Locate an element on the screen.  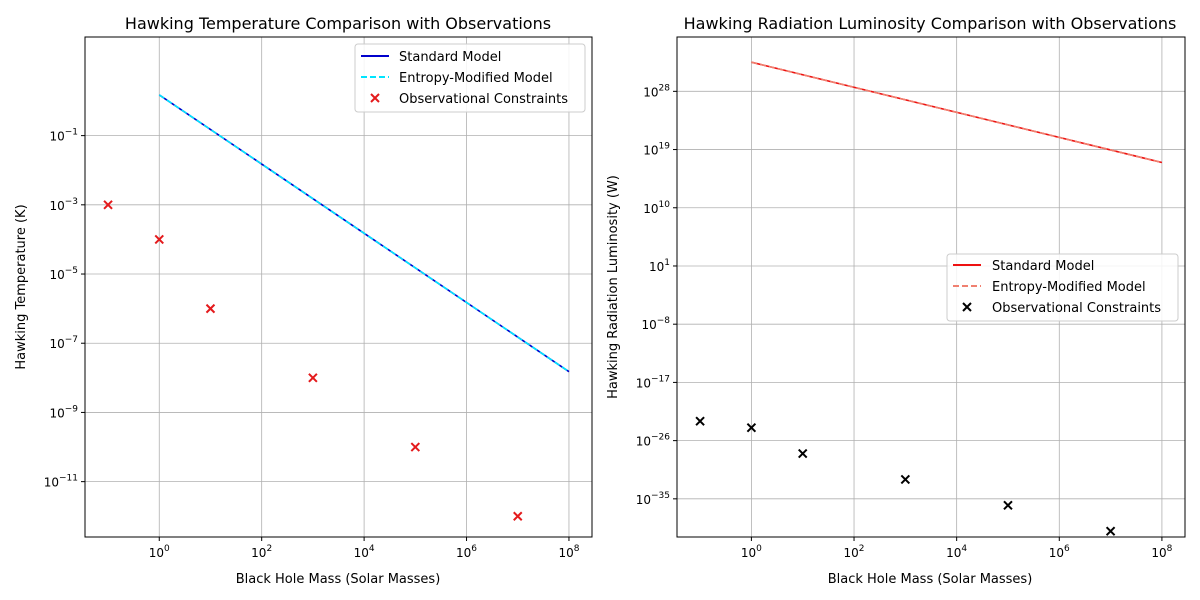
series-line-entropy-modified-model is located at coordinates (957, 112).